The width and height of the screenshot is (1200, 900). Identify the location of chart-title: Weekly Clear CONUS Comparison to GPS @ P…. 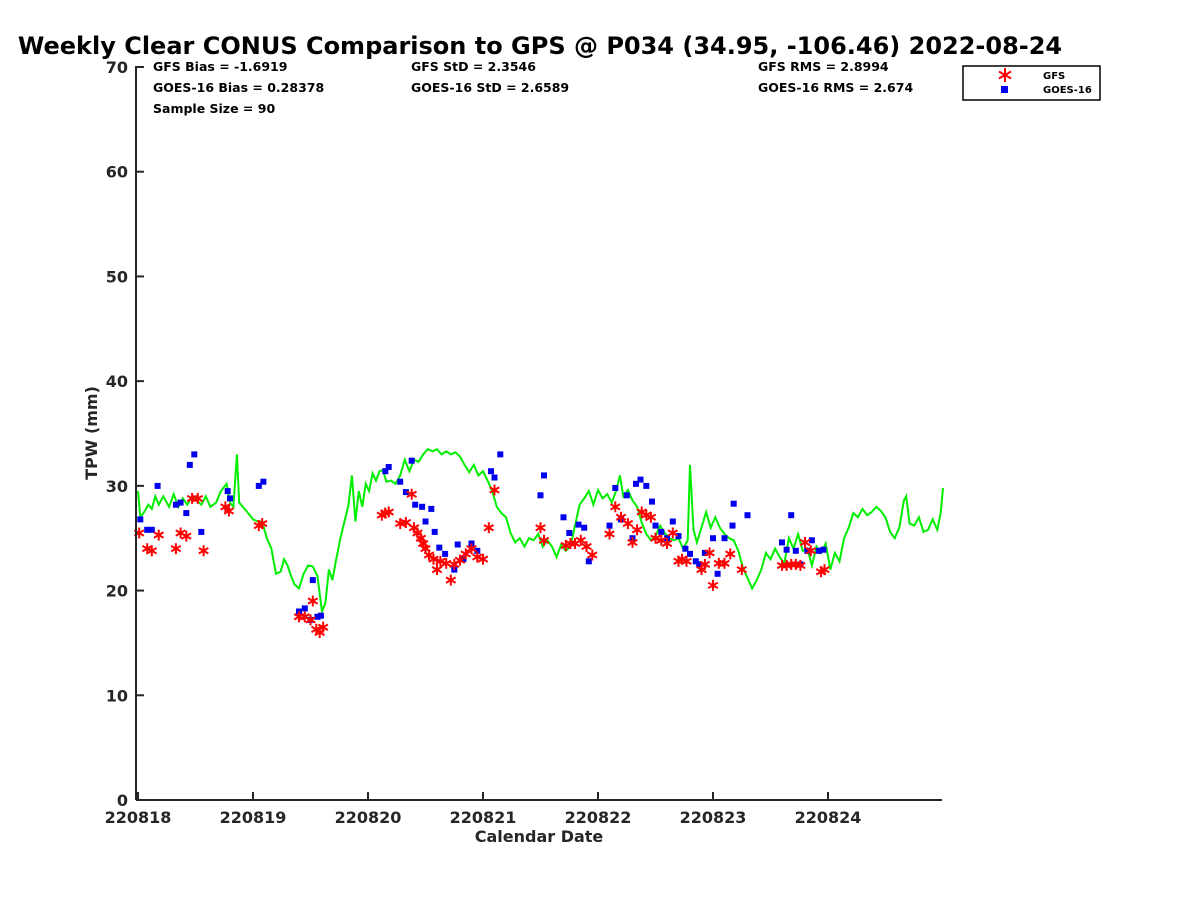
(540, 46).